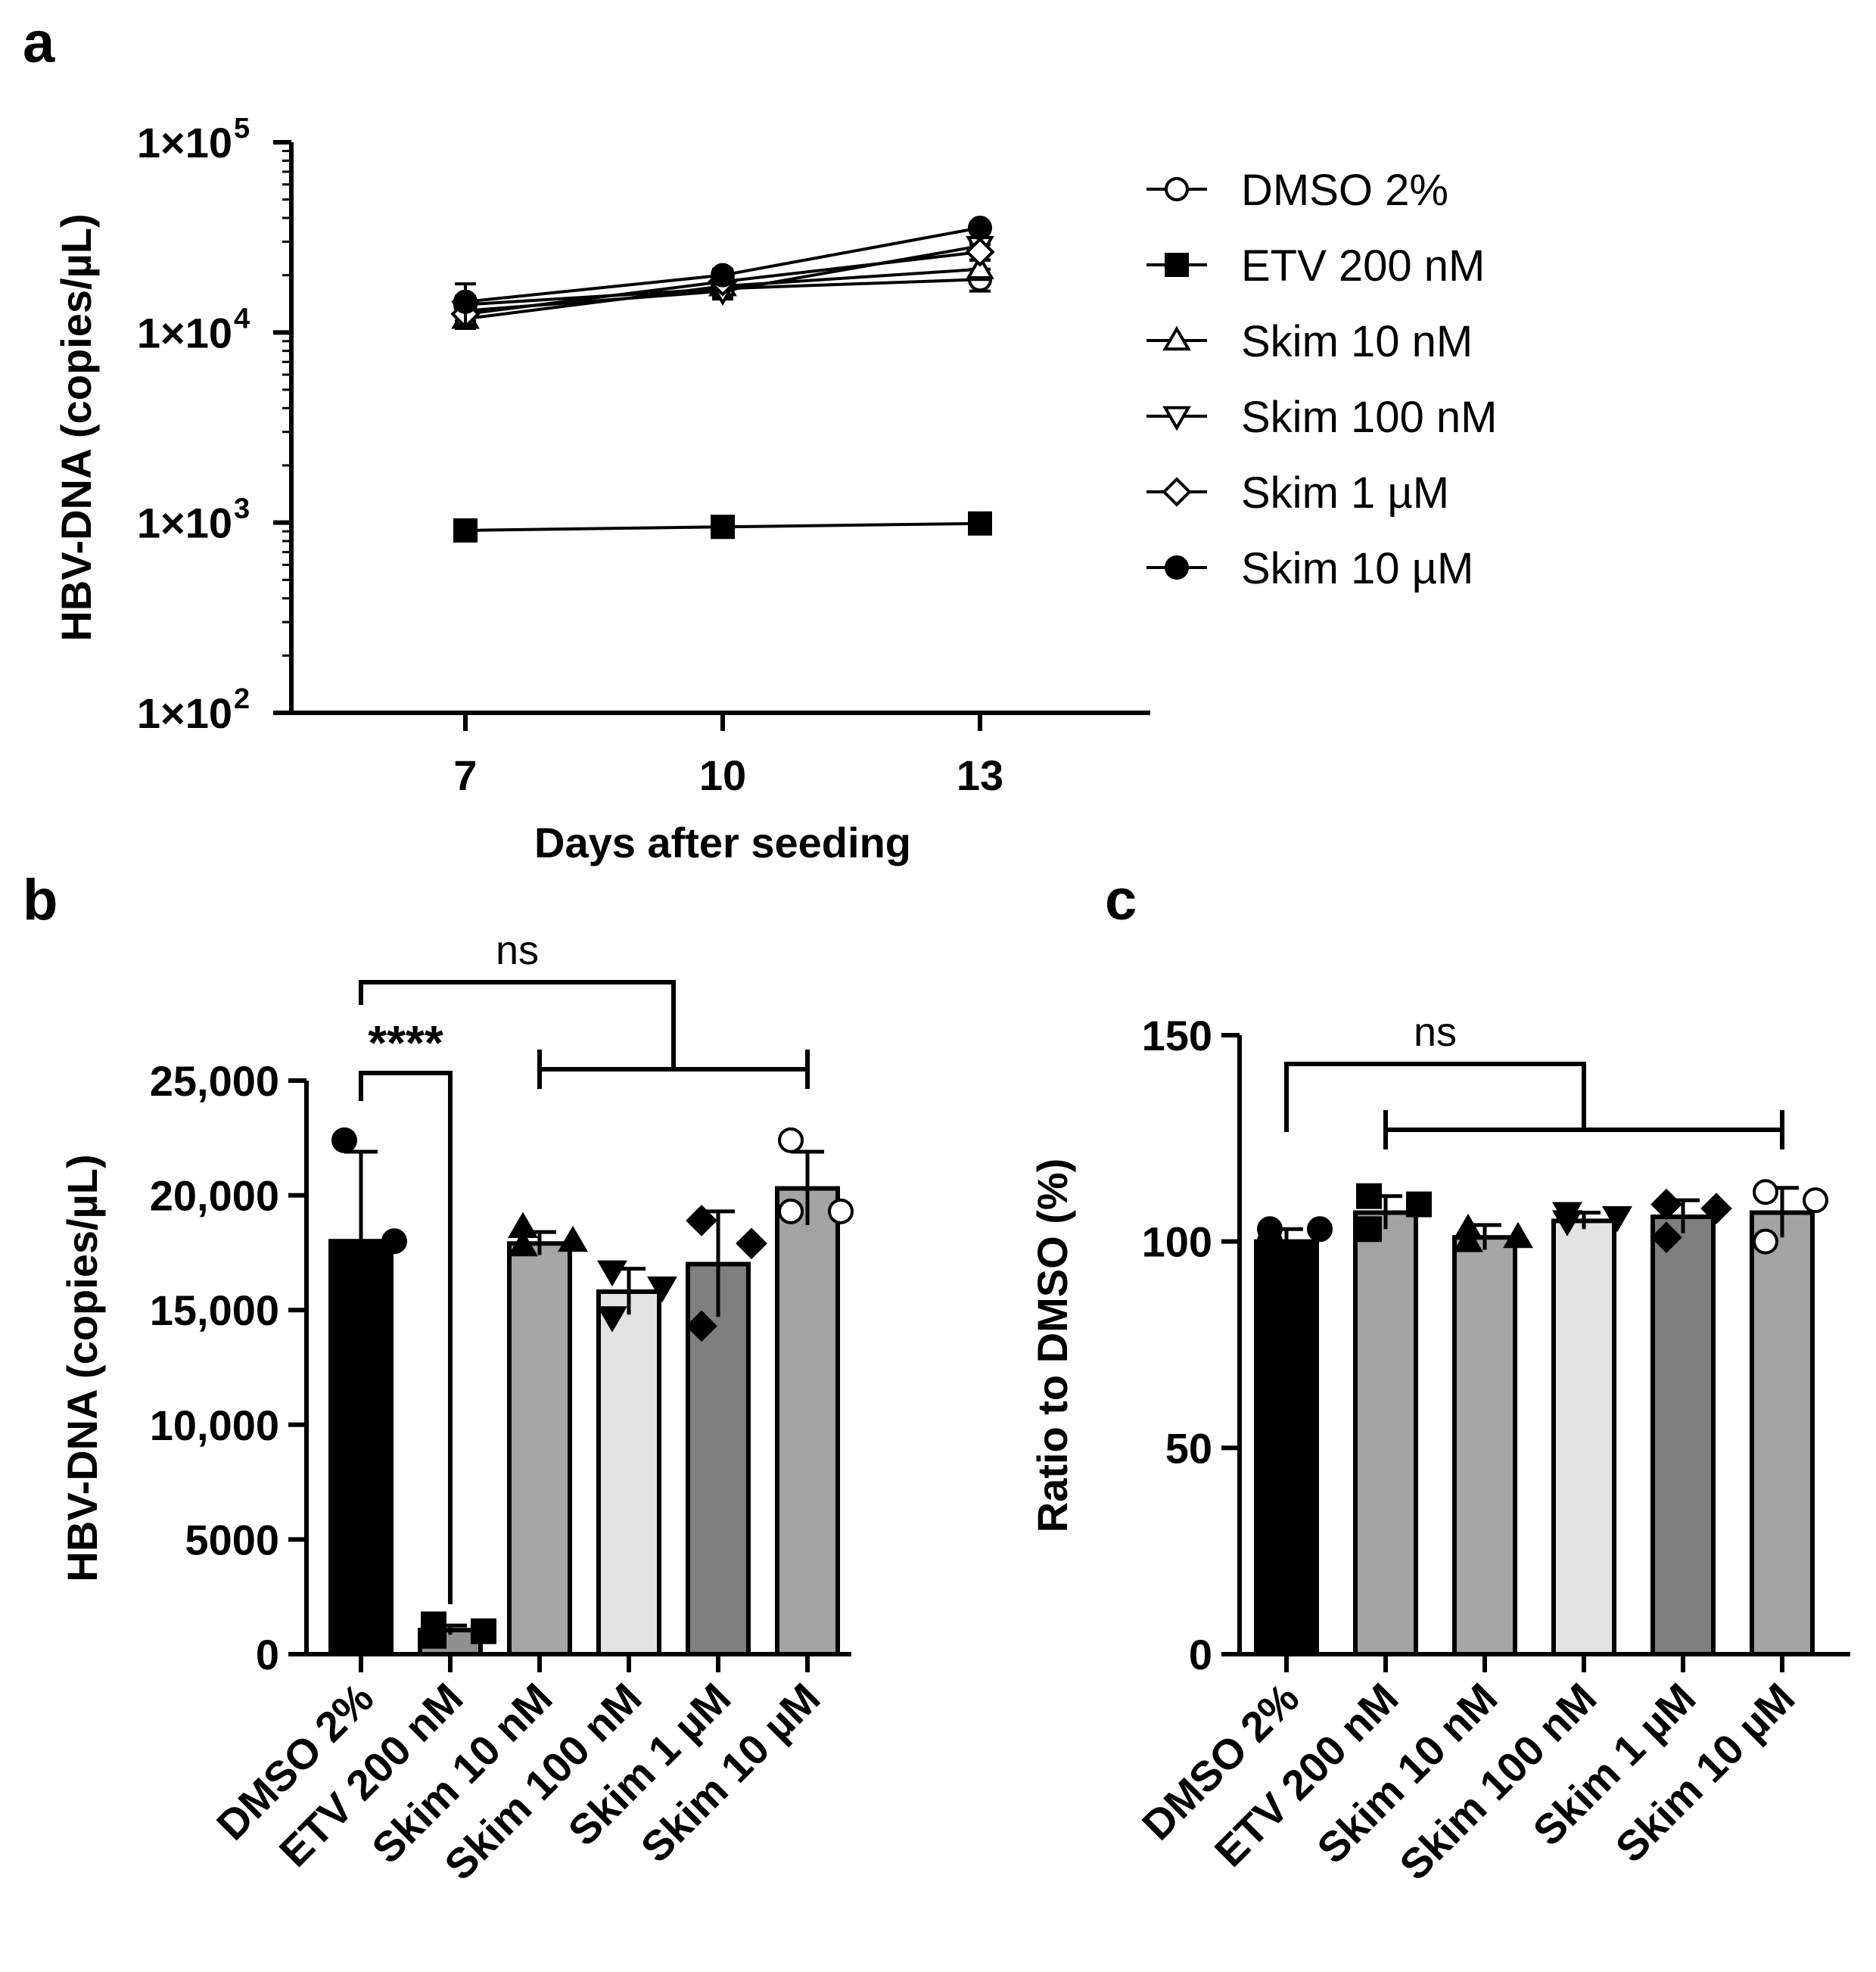  Describe the element at coordinates (214, 425) in the screenshot. I see `panel-a-y-ticks: 1×10 51×10 41×10 31×10 2` at that location.